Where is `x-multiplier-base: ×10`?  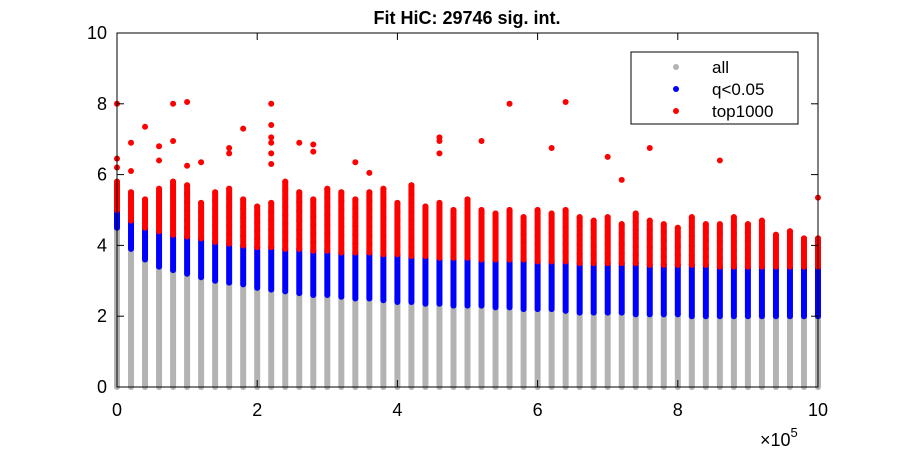 x-multiplier-base: ×10 is located at coordinates (775, 440).